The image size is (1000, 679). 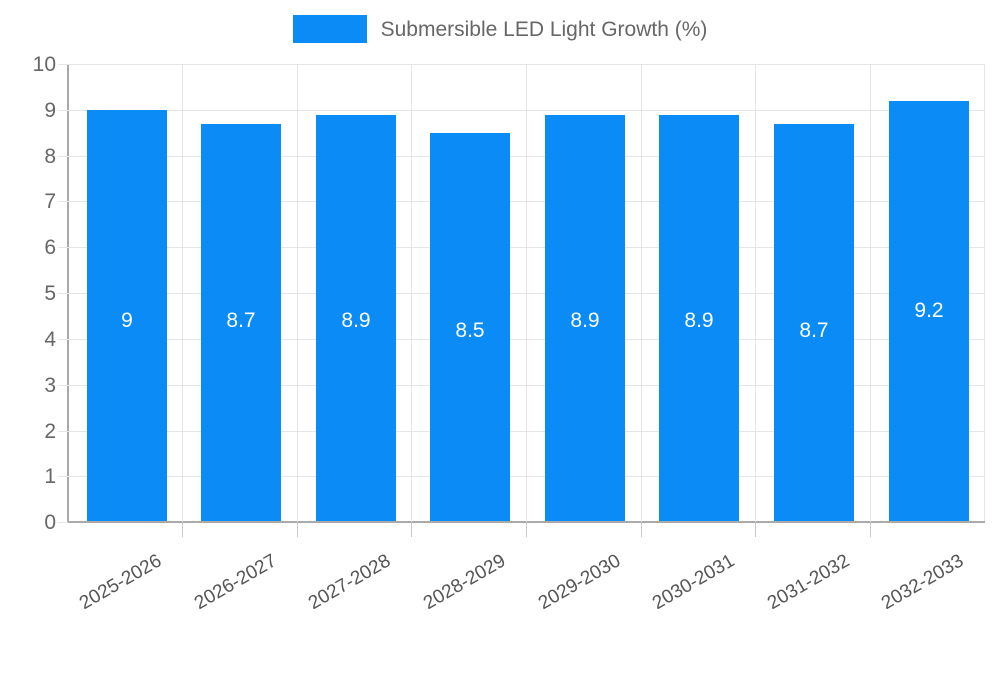 I want to click on y-tick-label-3: 3, so click(x=50, y=385).